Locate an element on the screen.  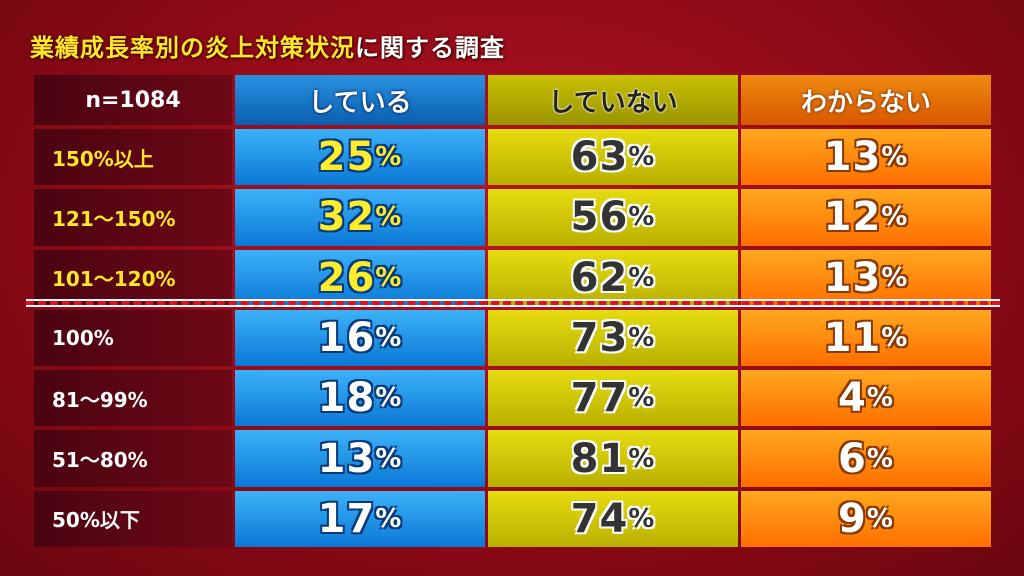
row-label: 101～120% is located at coordinates (133, 277).